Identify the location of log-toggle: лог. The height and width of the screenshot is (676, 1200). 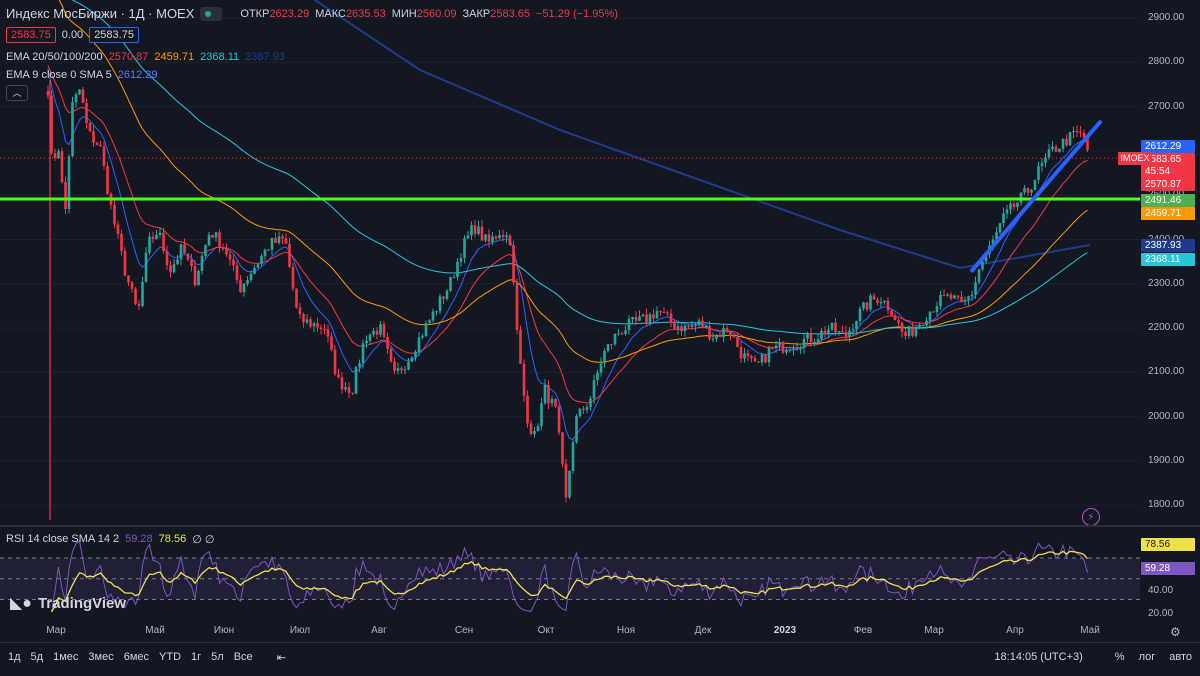
(1147, 657).